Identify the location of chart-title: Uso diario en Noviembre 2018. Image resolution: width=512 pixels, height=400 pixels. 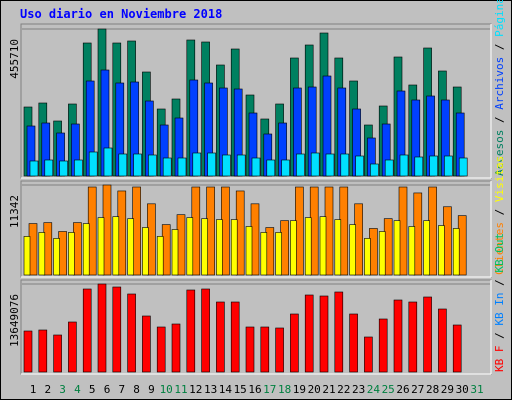
(121, 14).